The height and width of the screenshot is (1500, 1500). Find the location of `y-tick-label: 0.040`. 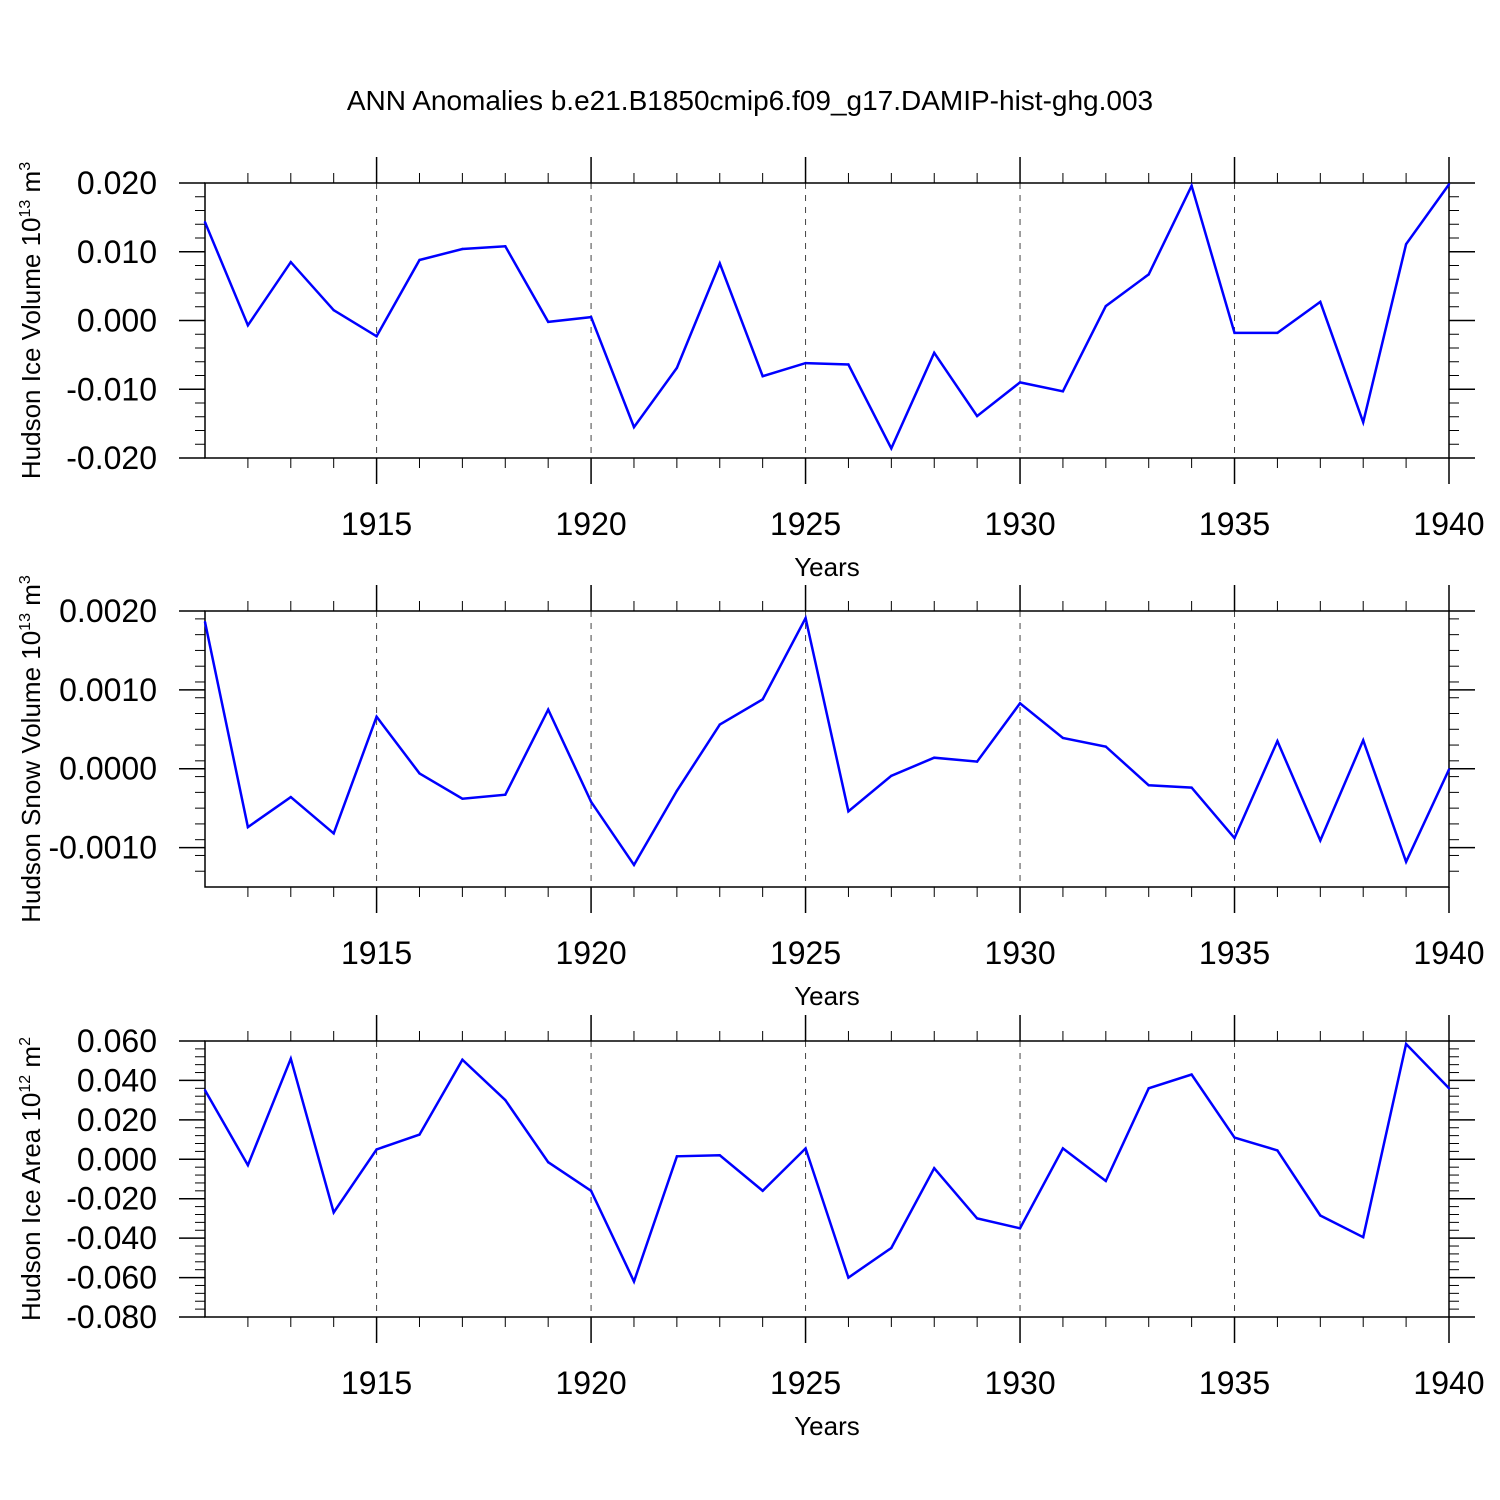

y-tick-label: 0.040 is located at coordinates (117, 1080).